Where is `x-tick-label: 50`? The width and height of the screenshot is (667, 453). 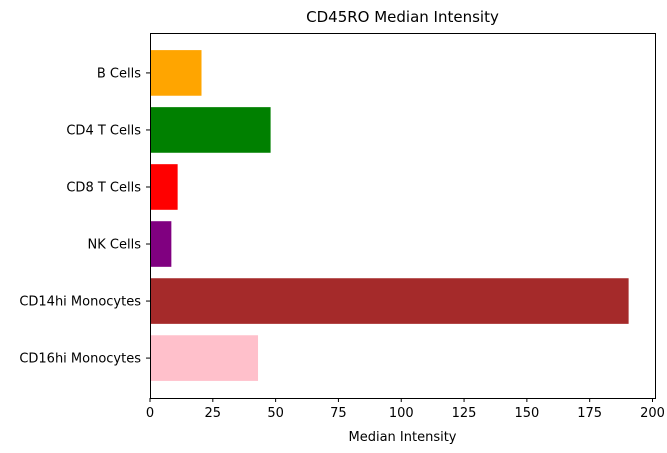
x-tick-label: 50 is located at coordinates (275, 413).